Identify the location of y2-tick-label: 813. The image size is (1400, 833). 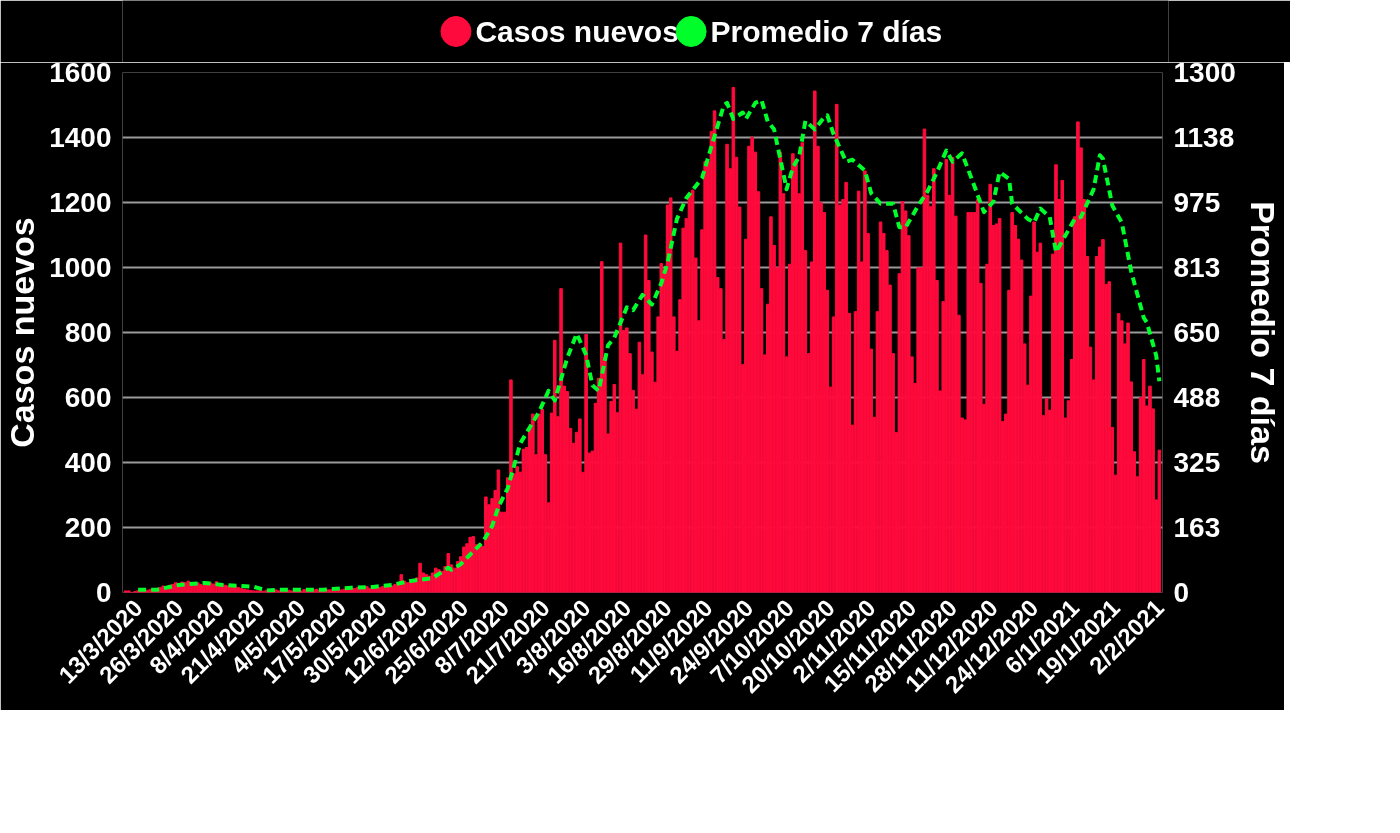
(1197, 267).